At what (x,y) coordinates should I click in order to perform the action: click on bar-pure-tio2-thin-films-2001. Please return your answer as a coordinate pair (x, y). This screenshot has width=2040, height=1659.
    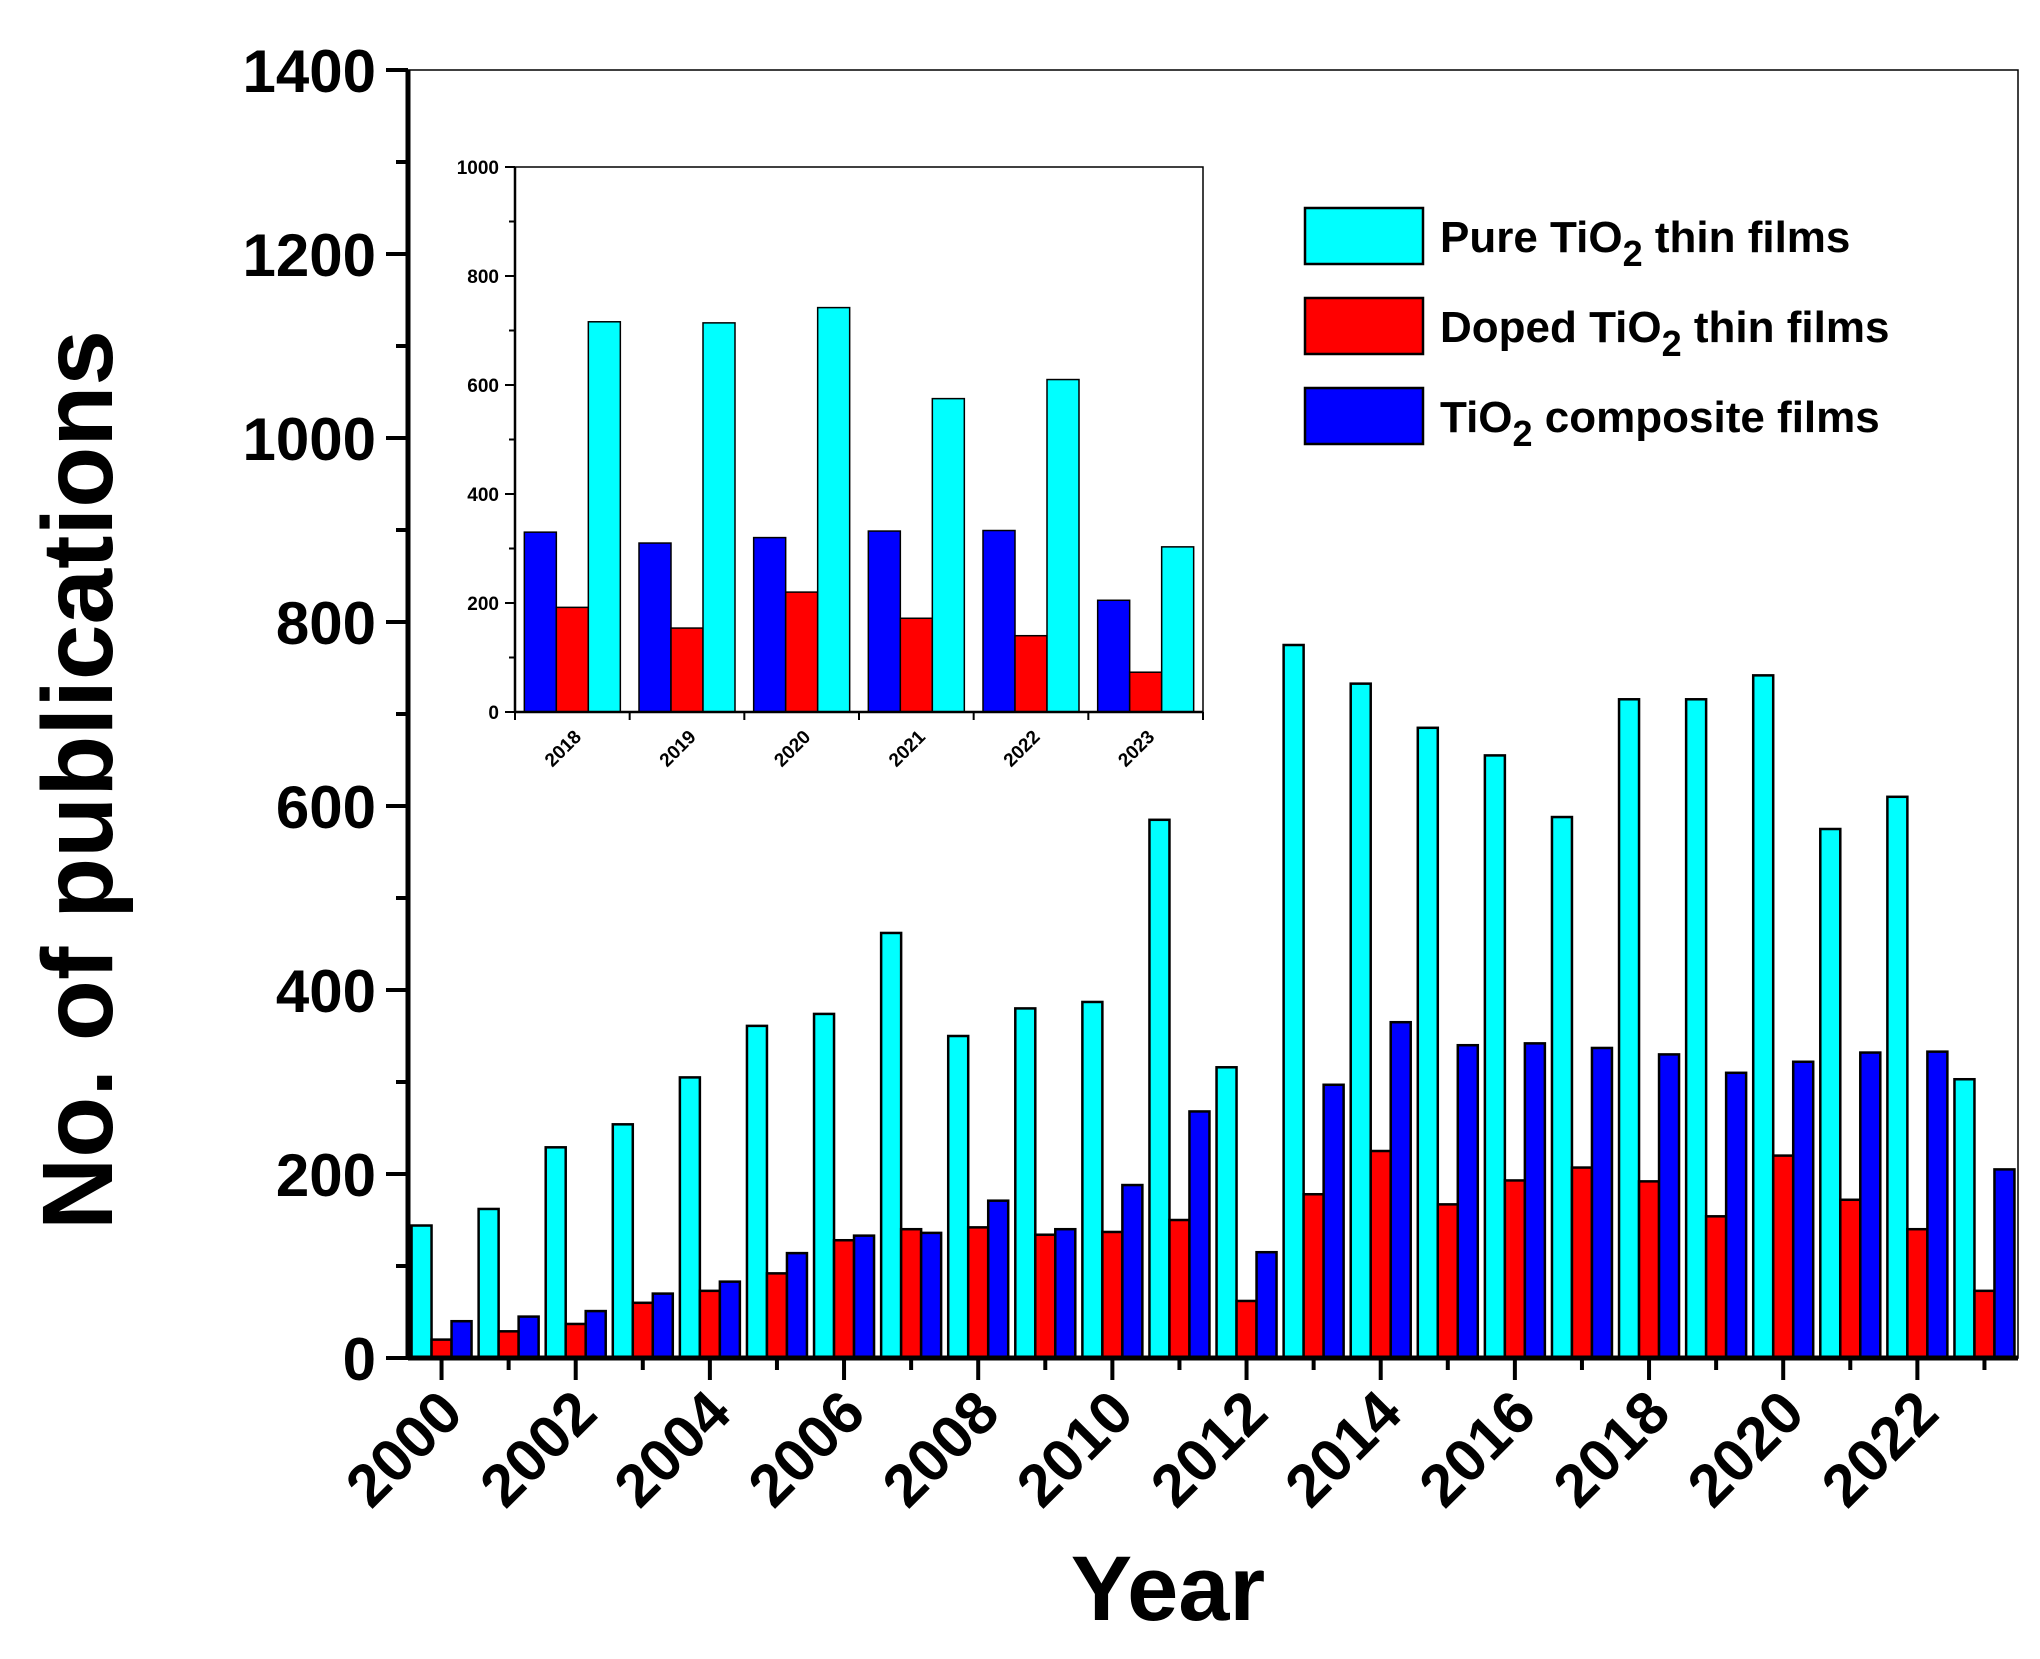
    Looking at the image, I should click on (488, 1283).